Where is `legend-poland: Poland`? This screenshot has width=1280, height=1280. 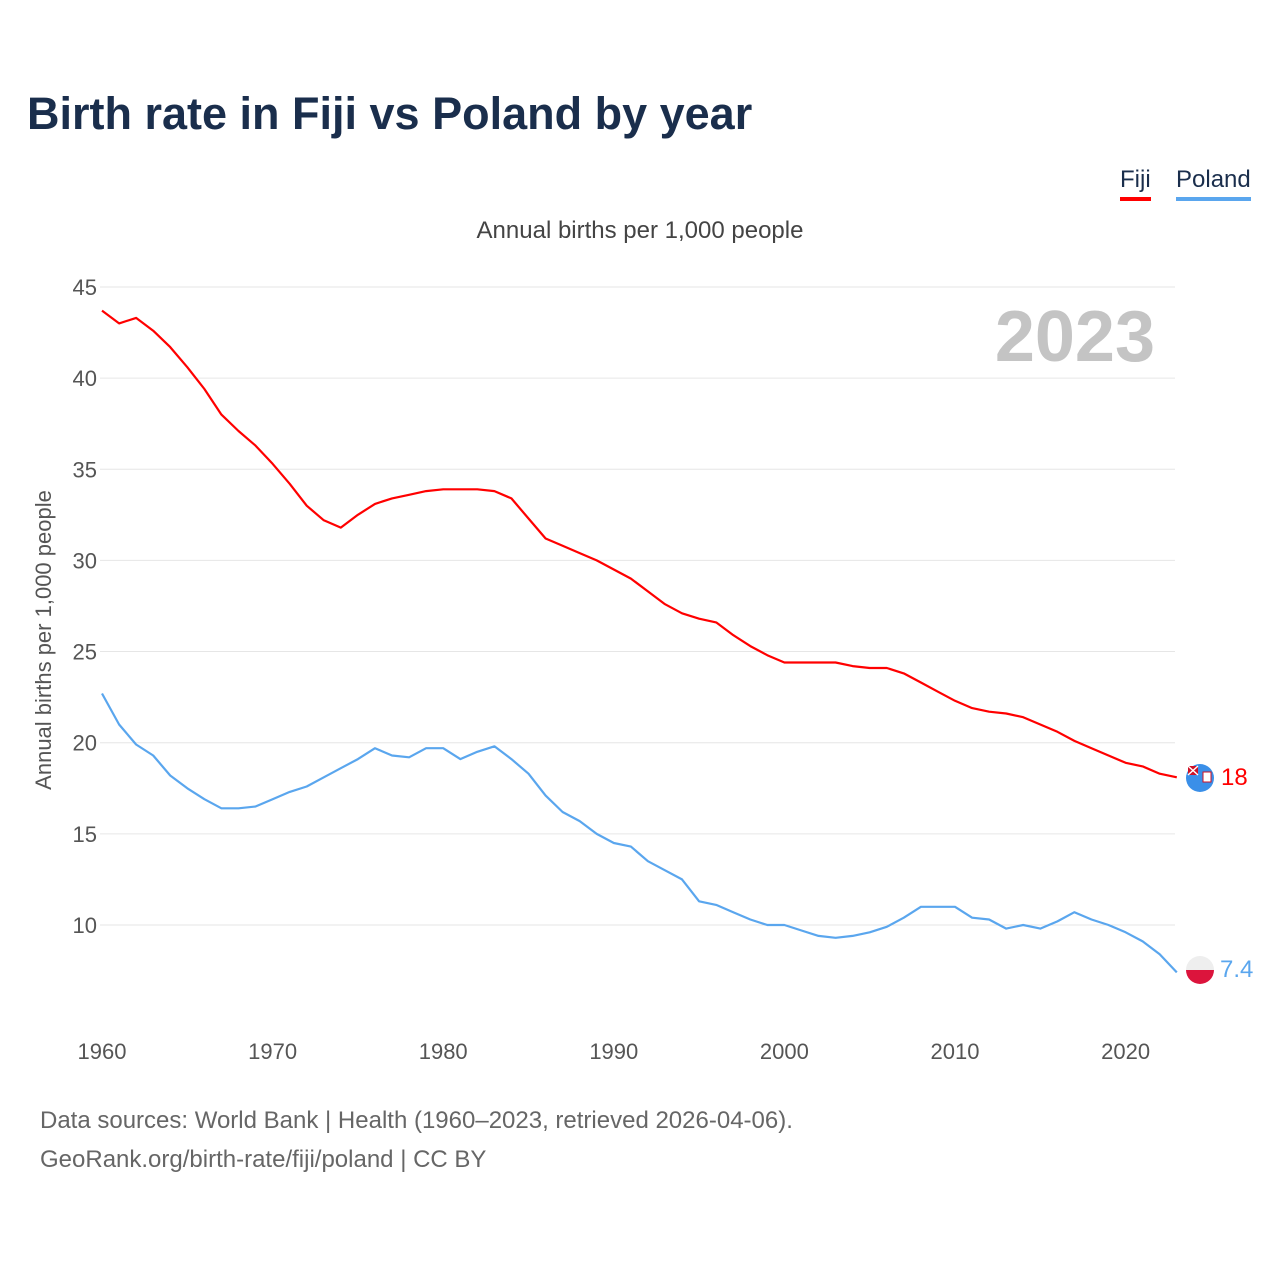
legend-poland: Poland is located at coordinates (1213, 183).